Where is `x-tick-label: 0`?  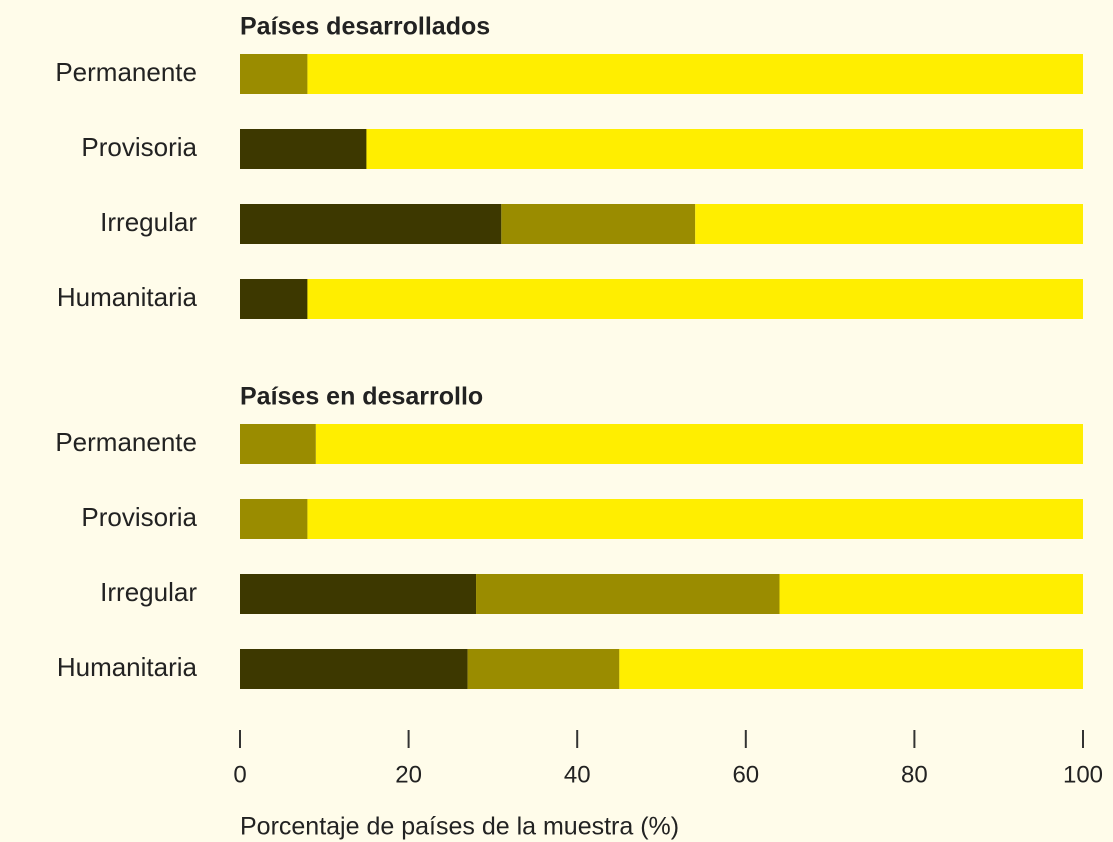 x-tick-label: 0 is located at coordinates (239, 774).